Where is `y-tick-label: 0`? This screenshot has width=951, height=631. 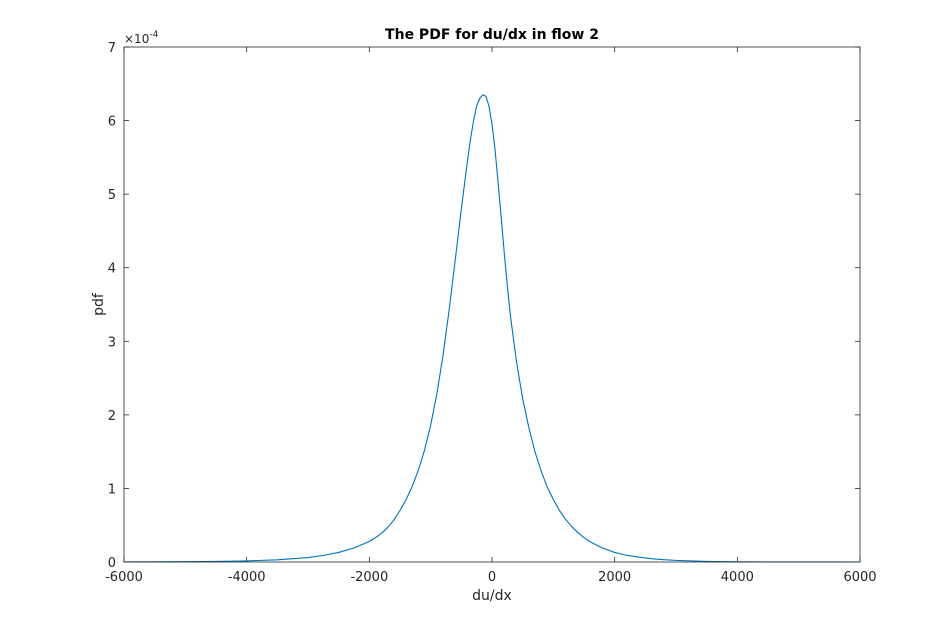
y-tick-label: 0 is located at coordinates (112, 563).